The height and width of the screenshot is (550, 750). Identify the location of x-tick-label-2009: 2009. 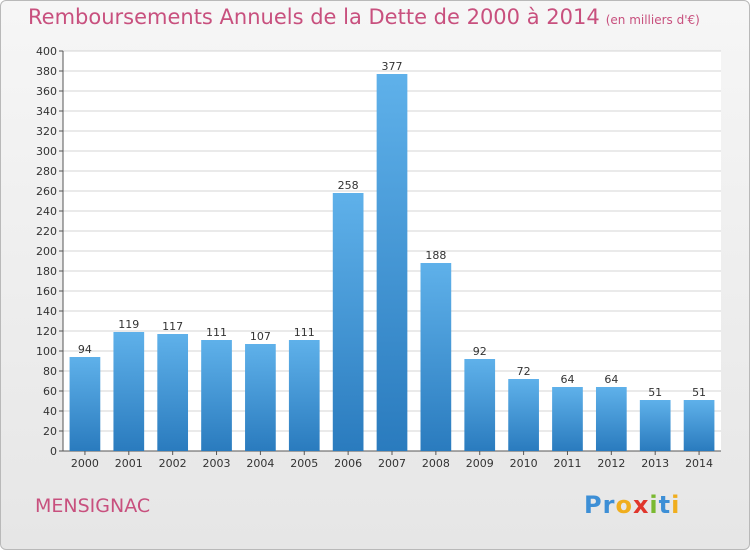
(480, 463).